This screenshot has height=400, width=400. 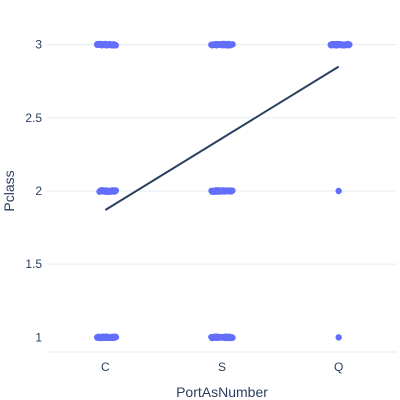 What do you see at coordinates (33, 191) in the screenshot?
I see `y-tick-labels: 1 1.5 2 2.5 3` at bounding box center [33, 191].